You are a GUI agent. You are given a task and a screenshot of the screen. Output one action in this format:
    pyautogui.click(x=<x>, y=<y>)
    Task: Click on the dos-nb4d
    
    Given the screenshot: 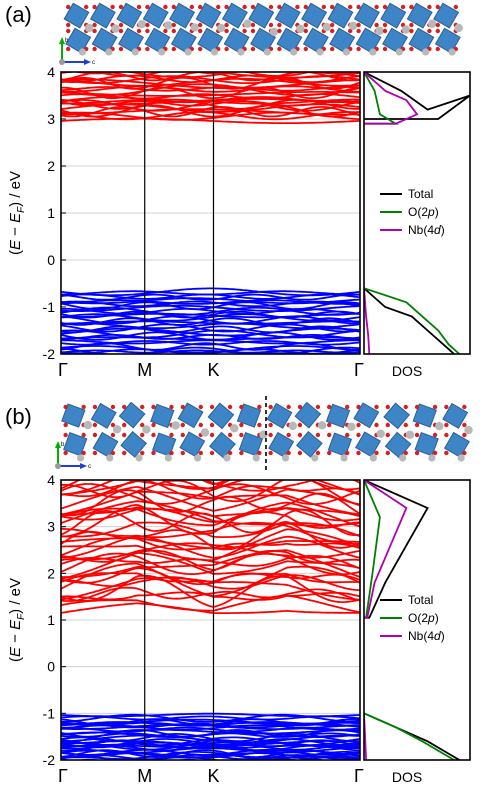 What is the action you would take?
    pyautogui.click(x=386, y=549)
    